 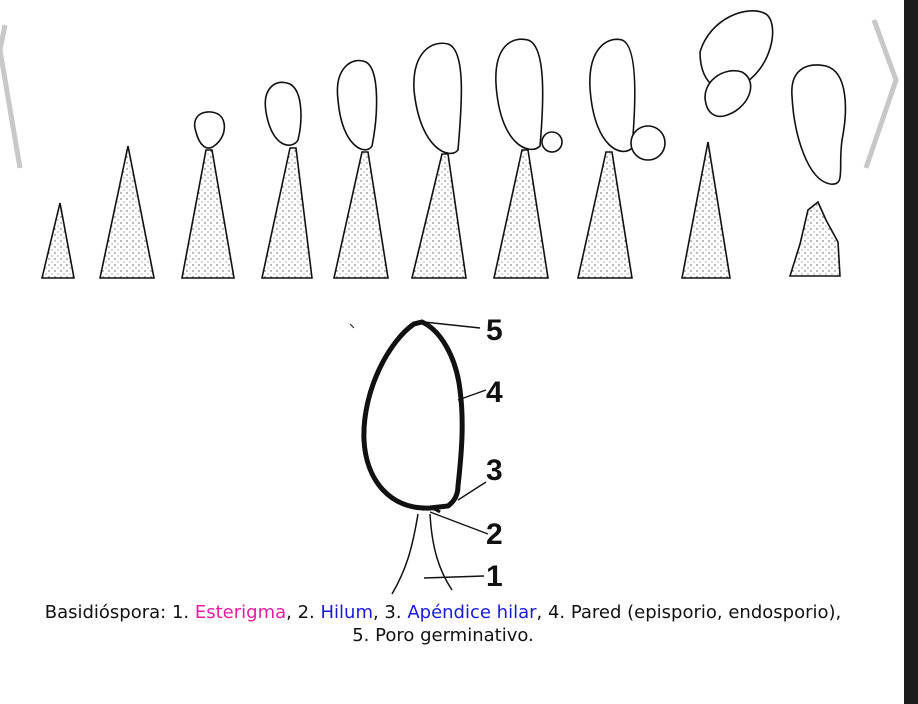 What do you see at coordinates (413, 415) in the screenshot?
I see `spore-wall` at bounding box center [413, 415].